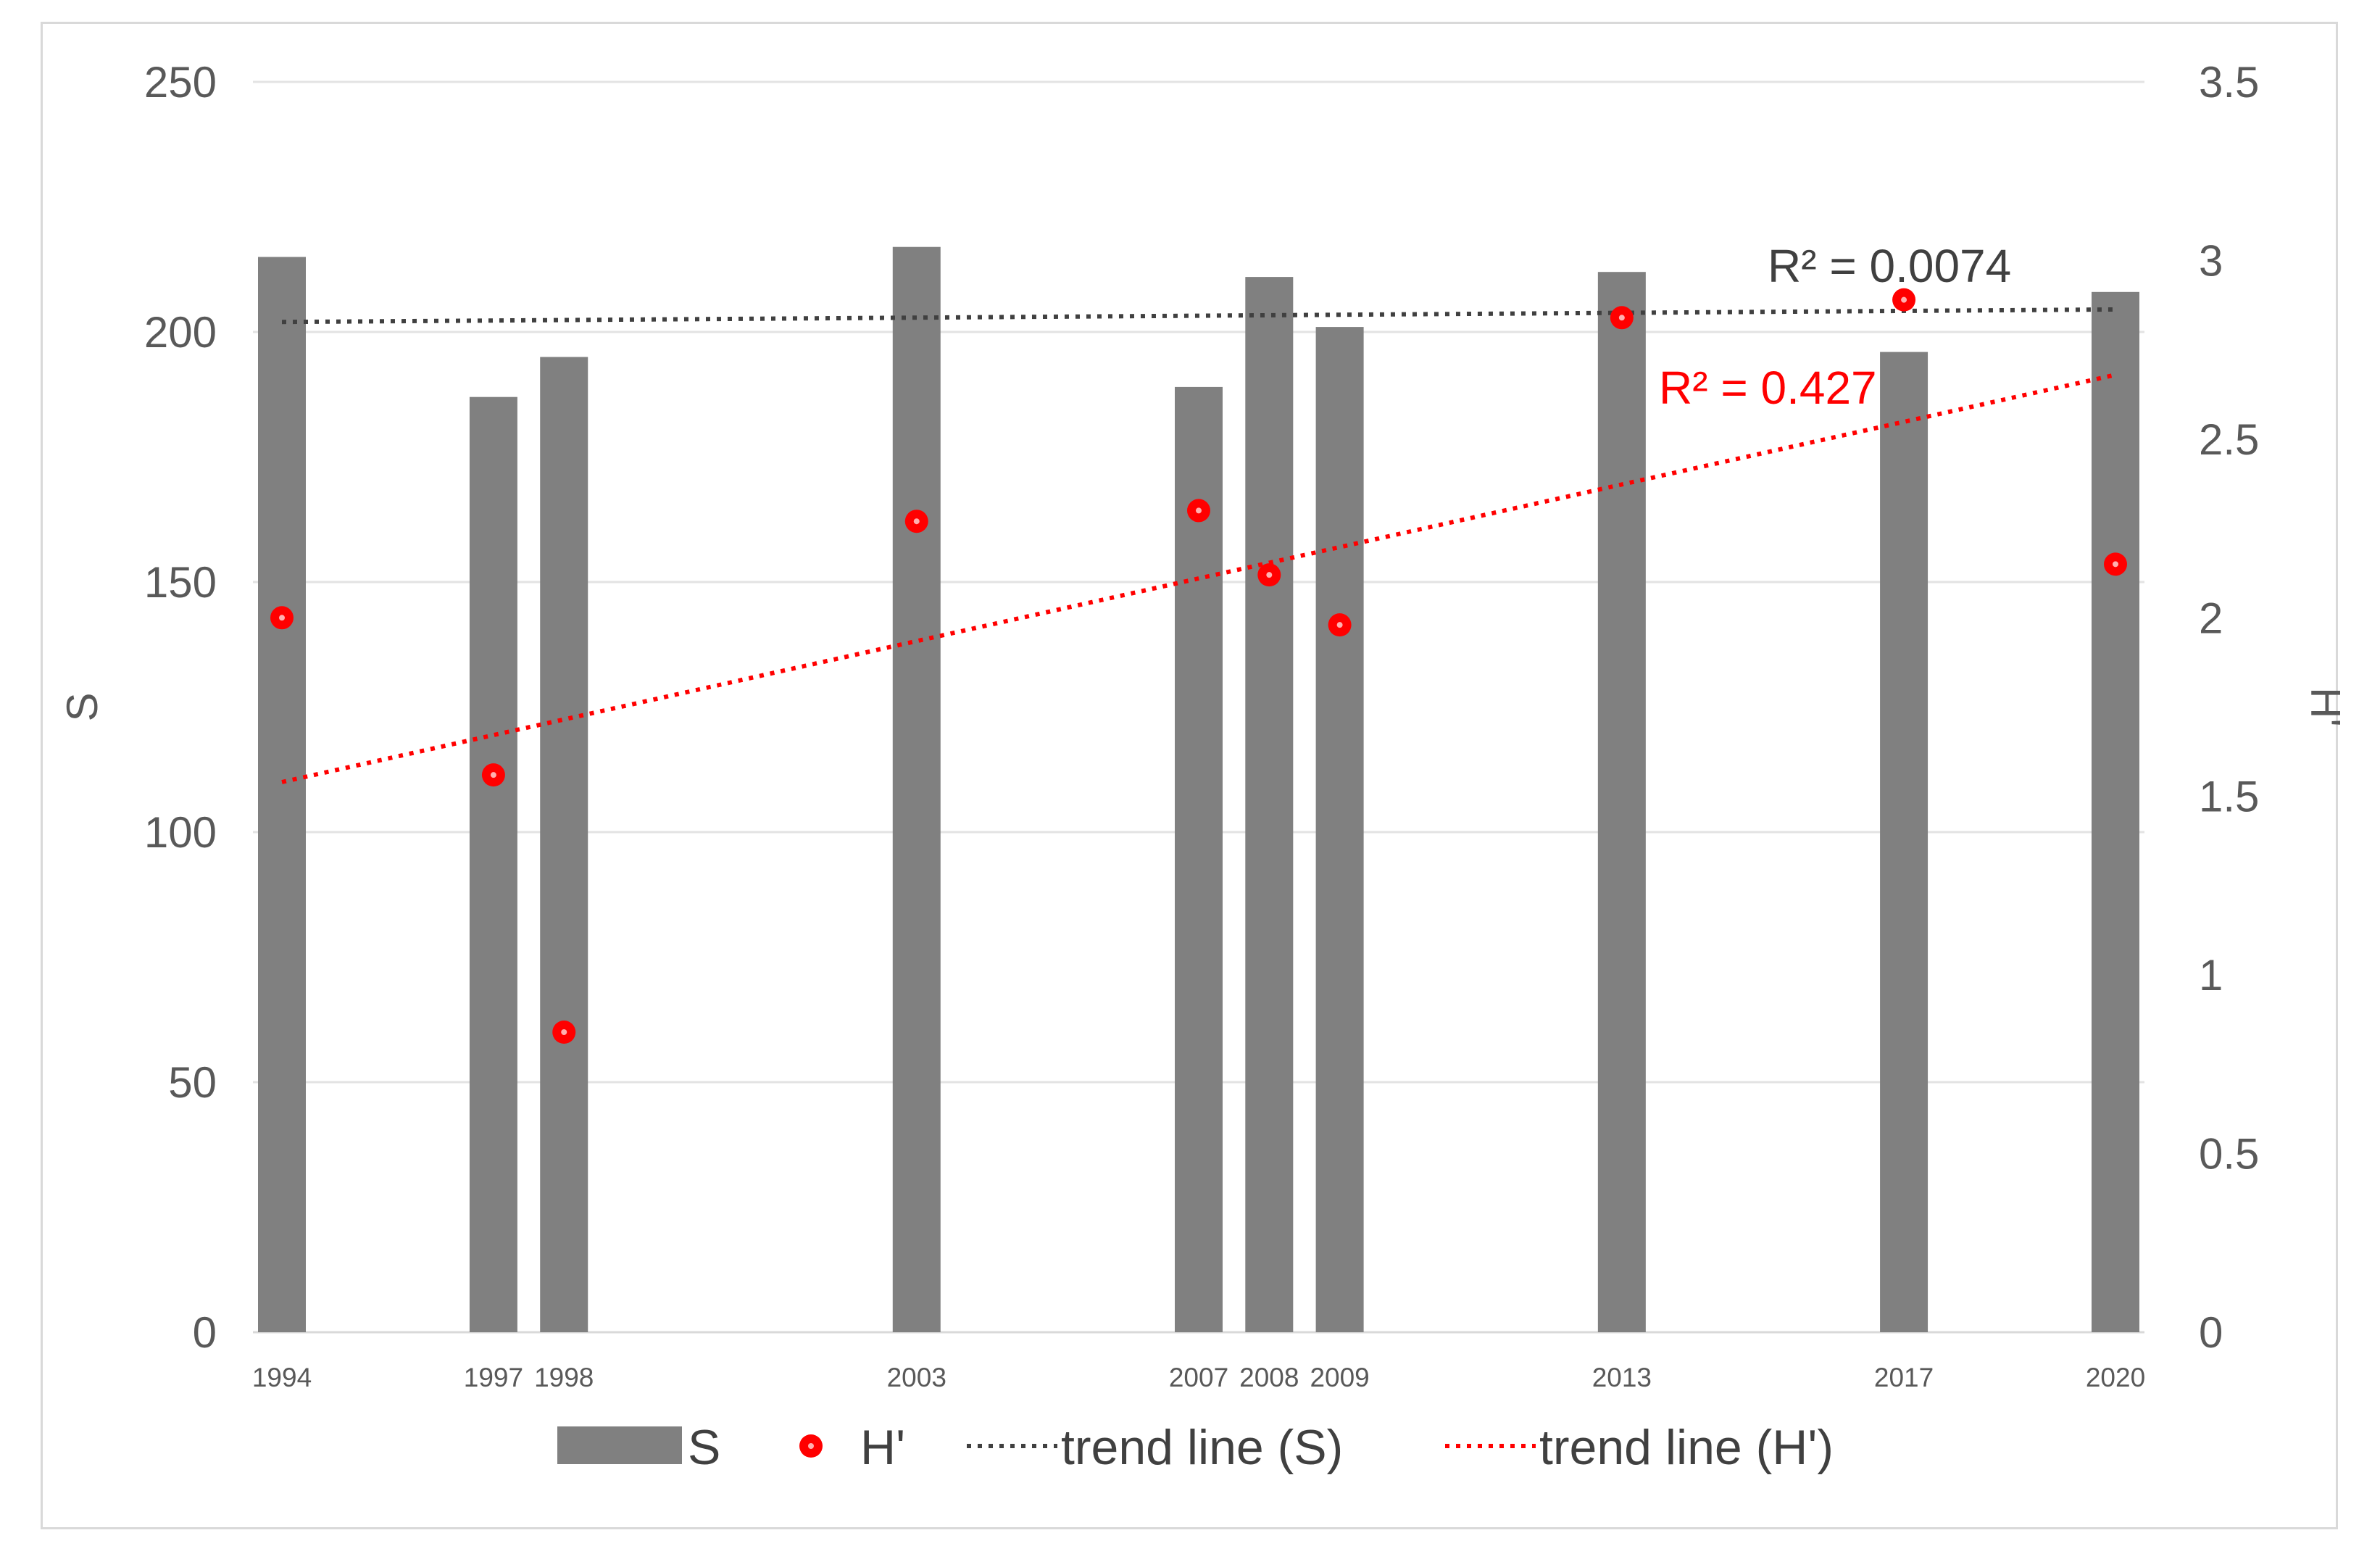  I want to click on r2-label-H: R² = 0.427, so click(1768, 388).